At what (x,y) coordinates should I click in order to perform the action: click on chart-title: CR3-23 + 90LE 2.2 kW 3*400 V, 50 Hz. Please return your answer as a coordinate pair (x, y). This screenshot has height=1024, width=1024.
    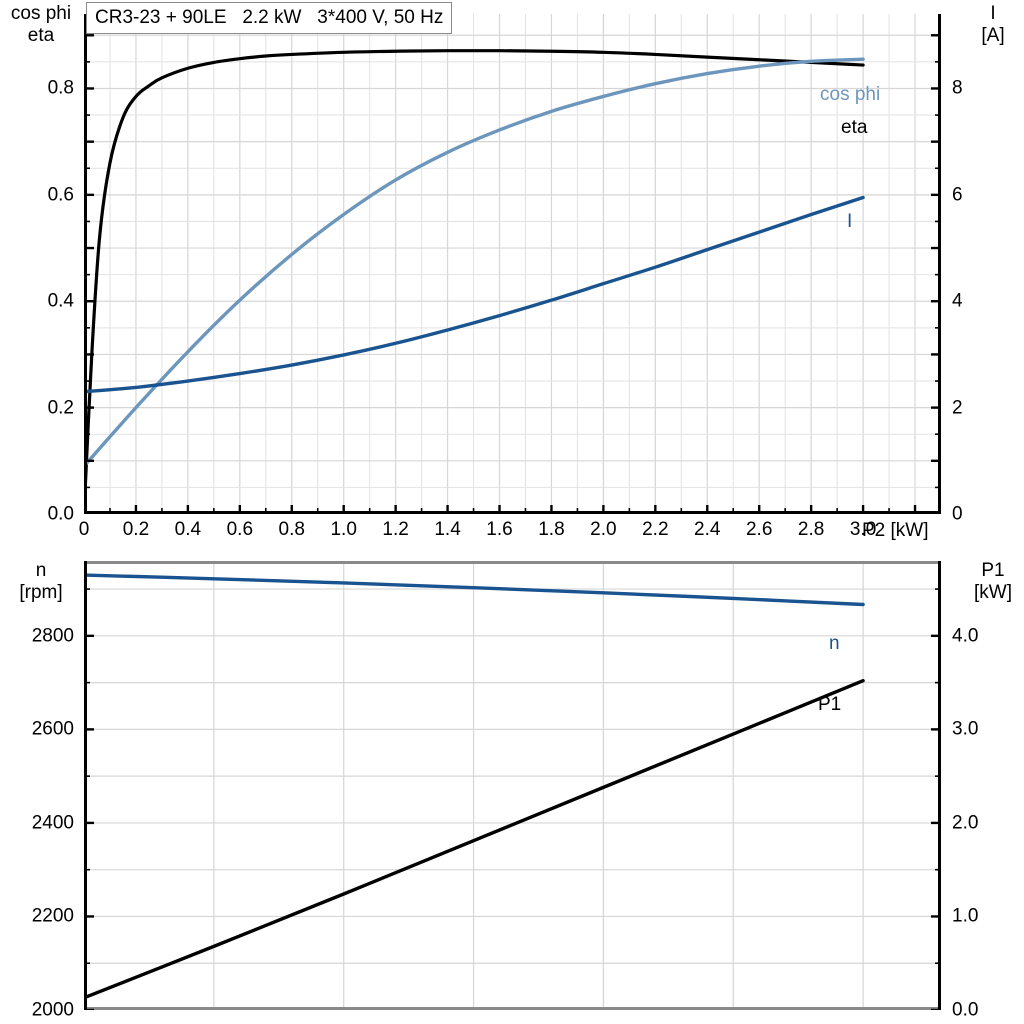
    Looking at the image, I should click on (269, 18).